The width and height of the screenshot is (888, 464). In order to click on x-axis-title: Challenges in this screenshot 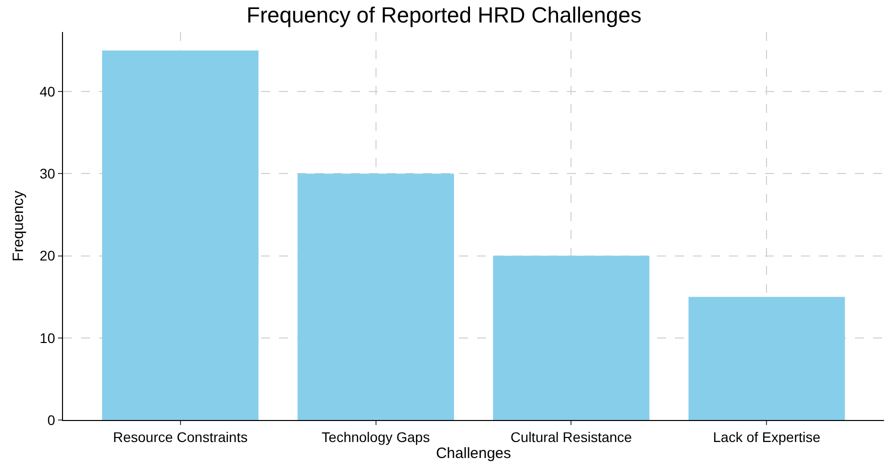, I will do `click(474, 453)`.